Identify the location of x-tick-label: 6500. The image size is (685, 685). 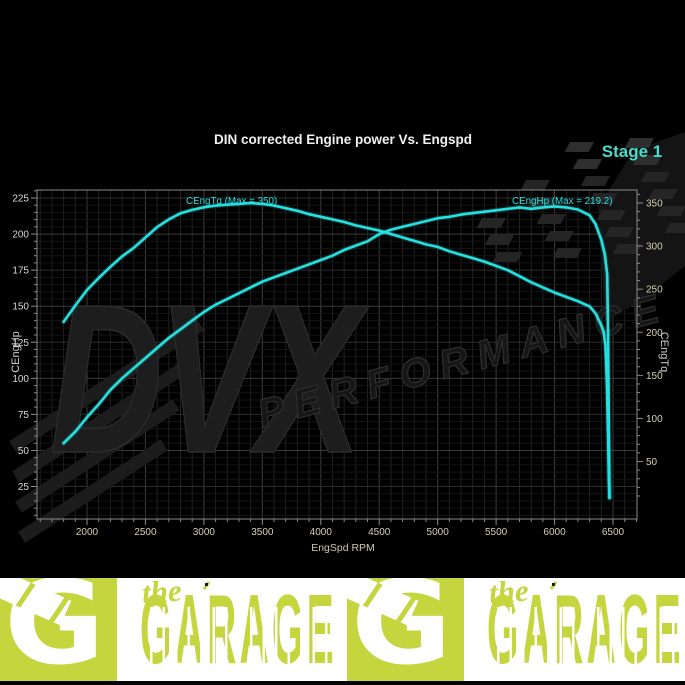
(613, 532).